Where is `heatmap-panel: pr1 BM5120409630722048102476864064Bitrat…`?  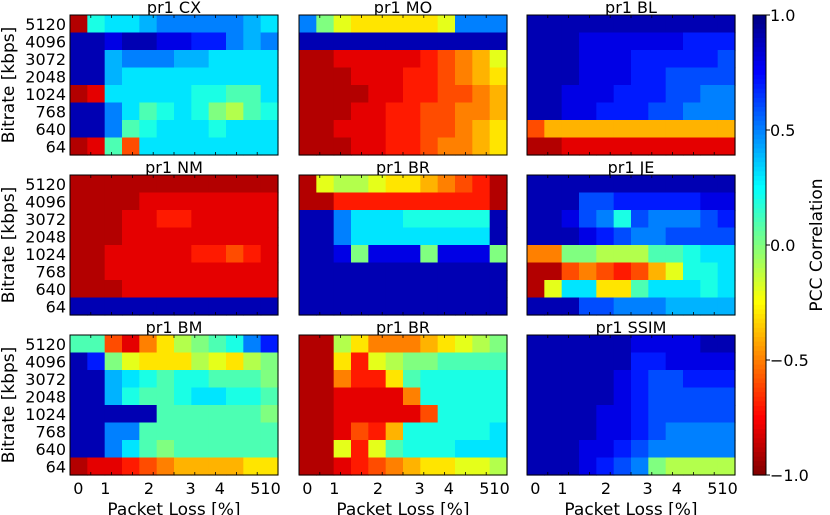 heatmap-panel: pr1 BM5120409630722048102476864064Bitrat… is located at coordinates (140, 416).